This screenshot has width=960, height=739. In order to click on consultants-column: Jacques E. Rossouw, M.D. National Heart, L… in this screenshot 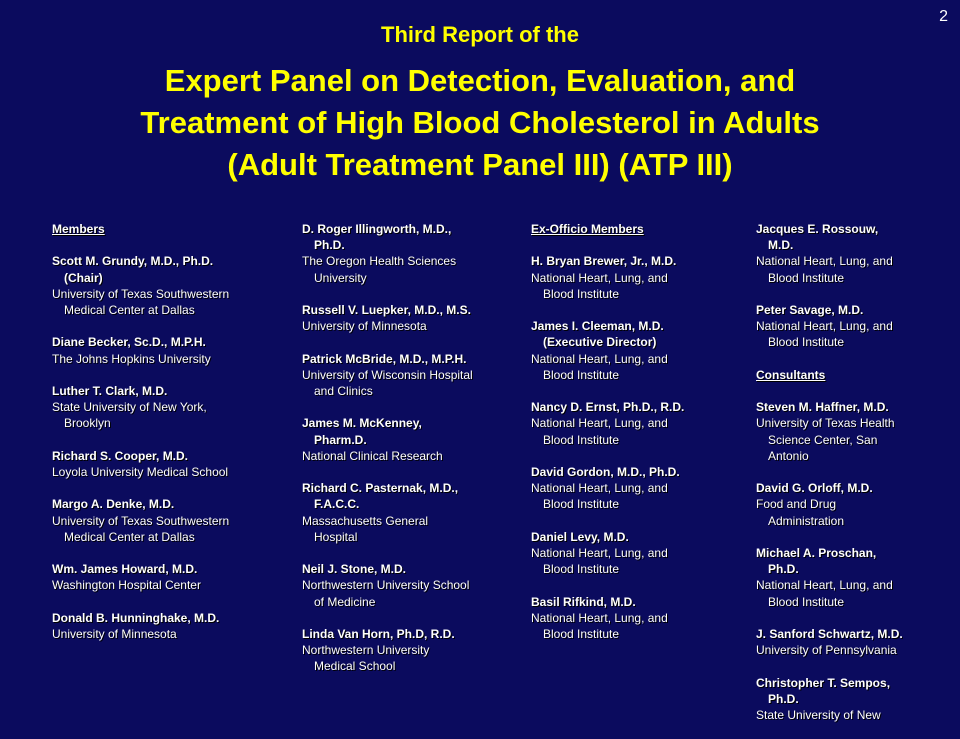, I will do `click(856, 480)`.